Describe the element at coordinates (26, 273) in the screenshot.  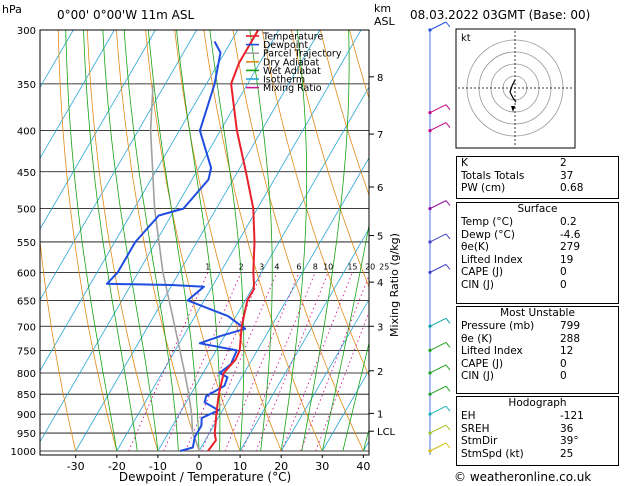
I see `pressure-tick-label: 600` at that location.